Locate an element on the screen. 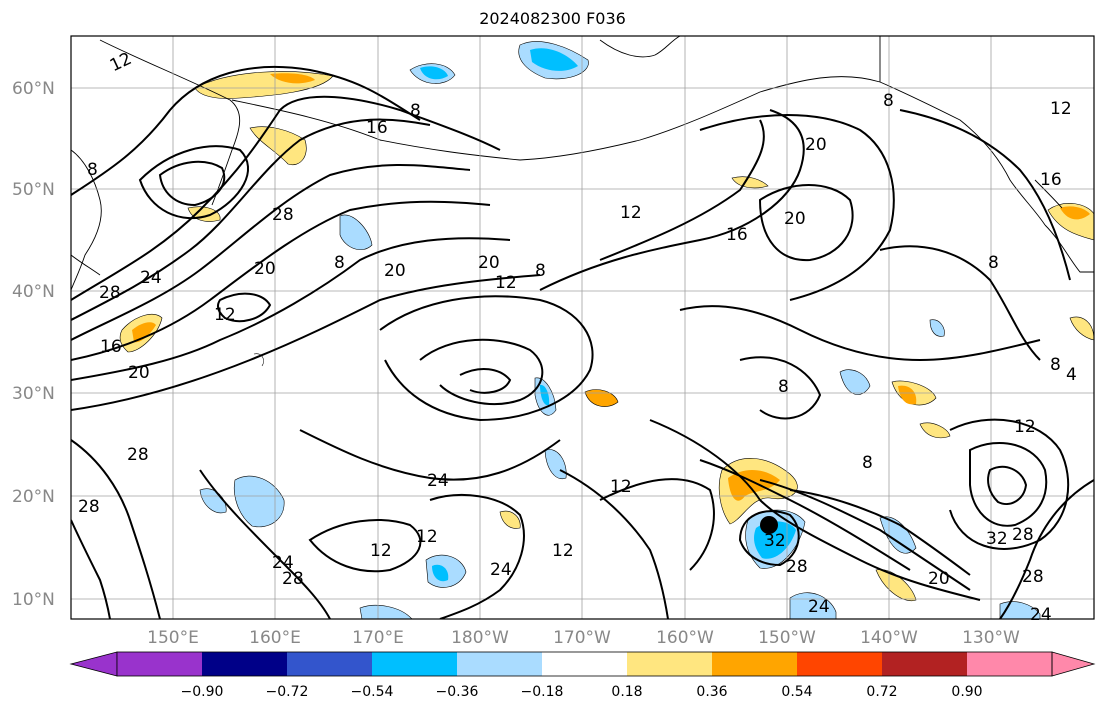  contour-label: 4 is located at coordinates (1071, 375).